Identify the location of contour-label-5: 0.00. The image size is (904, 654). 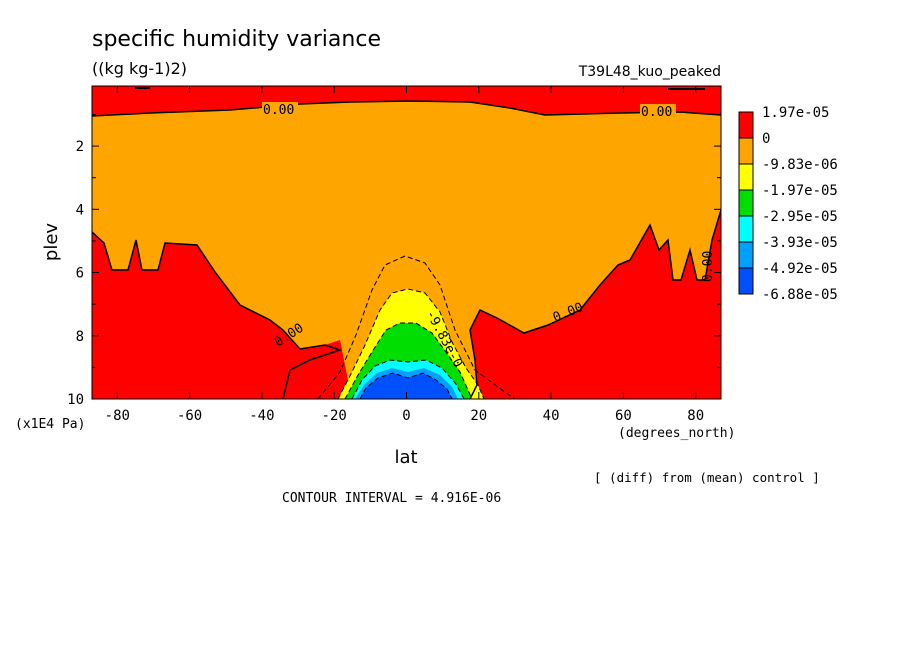
(708, 266).